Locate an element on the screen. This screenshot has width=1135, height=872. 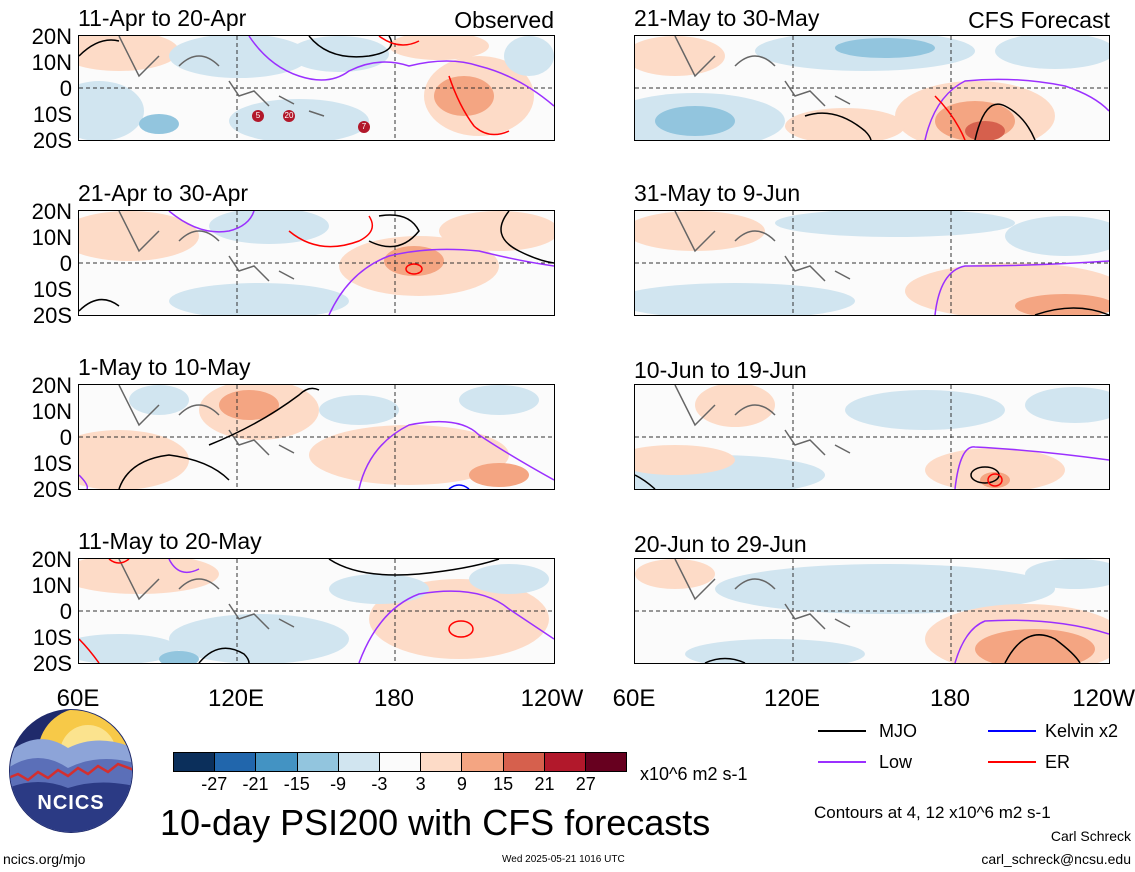
footer-timestamp: Wed 2025-05-21 1016 UTC is located at coordinates (563, 859).